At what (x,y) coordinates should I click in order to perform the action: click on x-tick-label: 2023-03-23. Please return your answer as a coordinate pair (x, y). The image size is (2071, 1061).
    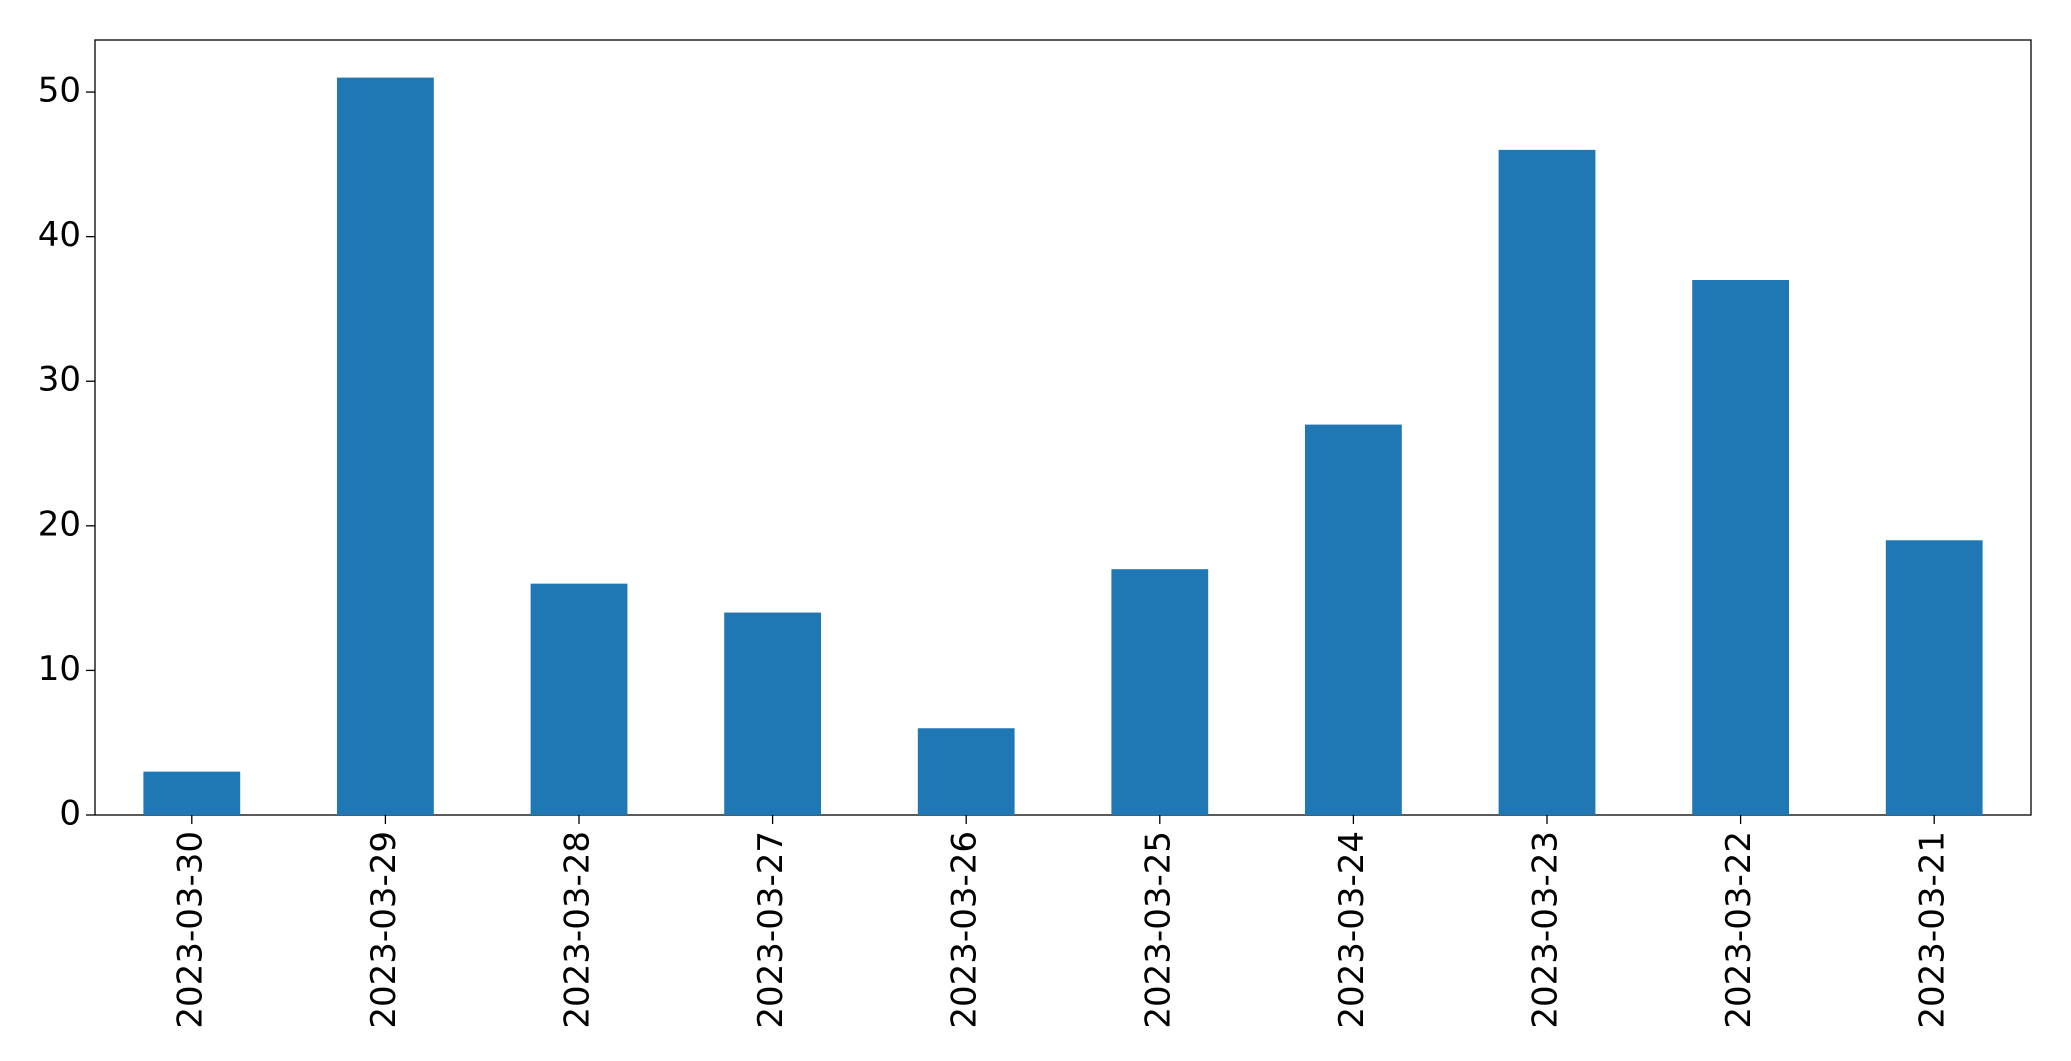
    Looking at the image, I should click on (1546, 930).